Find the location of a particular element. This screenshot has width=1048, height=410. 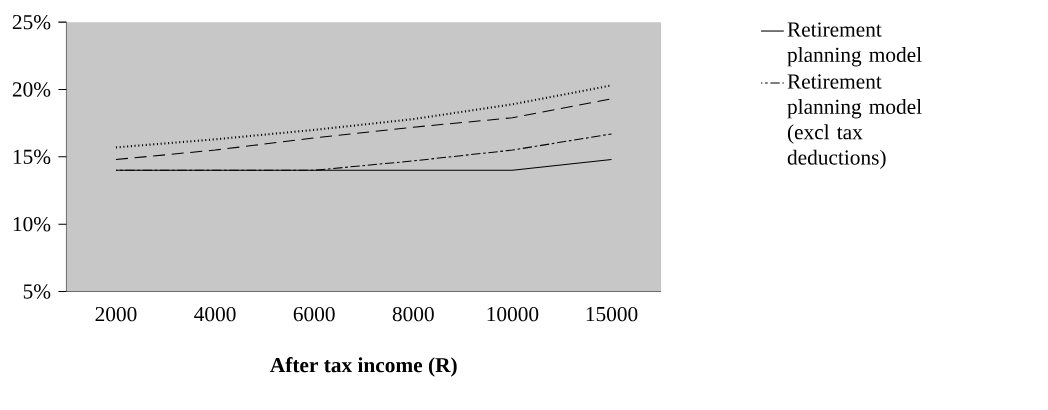

x-tick-label: 4000 is located at coordinates (215, 314).